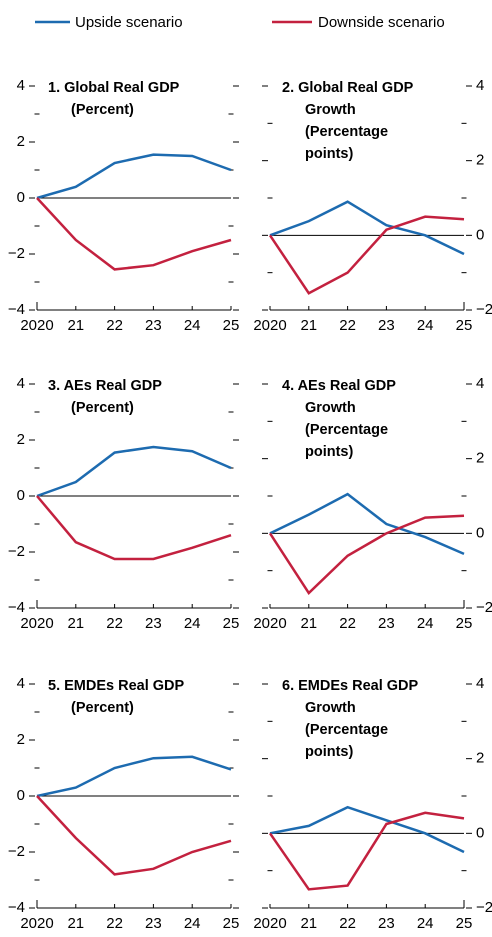 This screenshot has height=937, width=492. Describe the element at coordinates (339, 386) in the screenshot. I see `panel-title: 4. AEs Real GDP` at that location.